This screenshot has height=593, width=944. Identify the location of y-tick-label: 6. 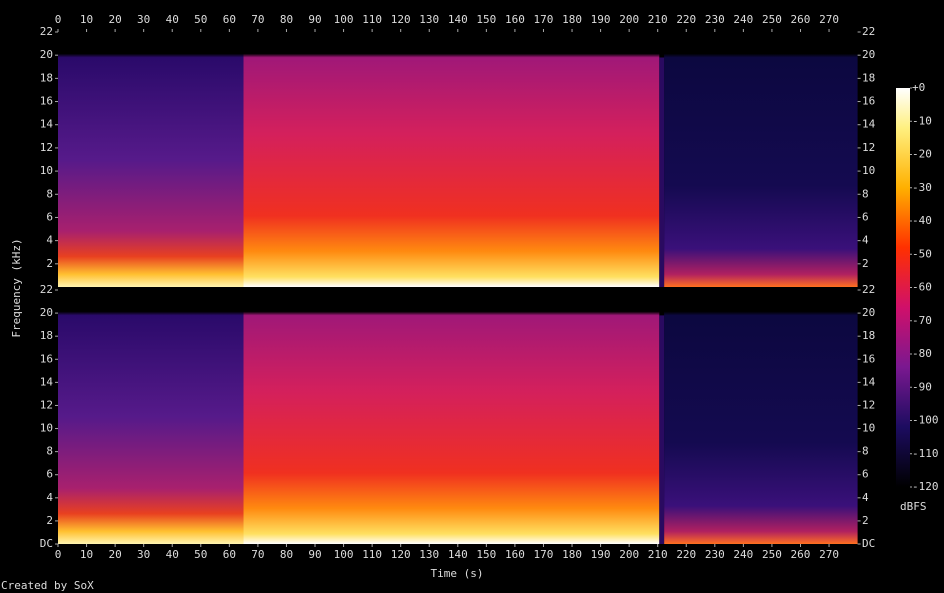
(49, 474).